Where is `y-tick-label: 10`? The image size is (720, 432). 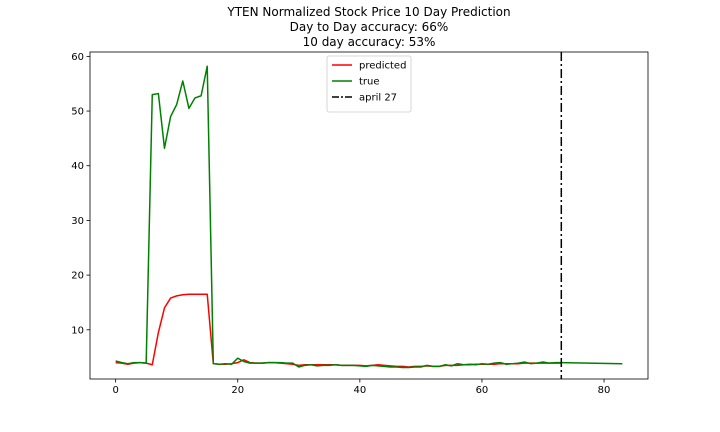
y-tick-label: 10 is located at coordinates (77, 330).